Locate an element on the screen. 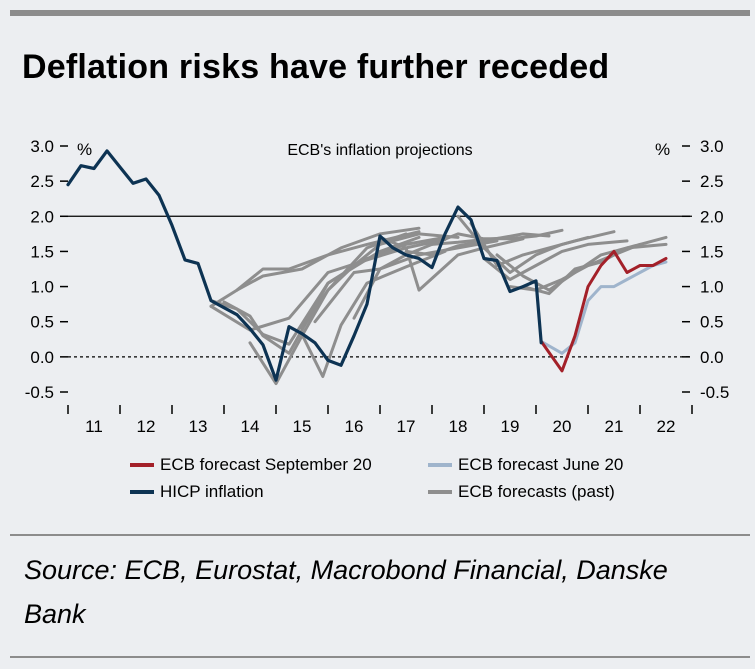 The image size is (755, 669). y-tick-label-left: -0.5 is located at coordinates (39, 392).